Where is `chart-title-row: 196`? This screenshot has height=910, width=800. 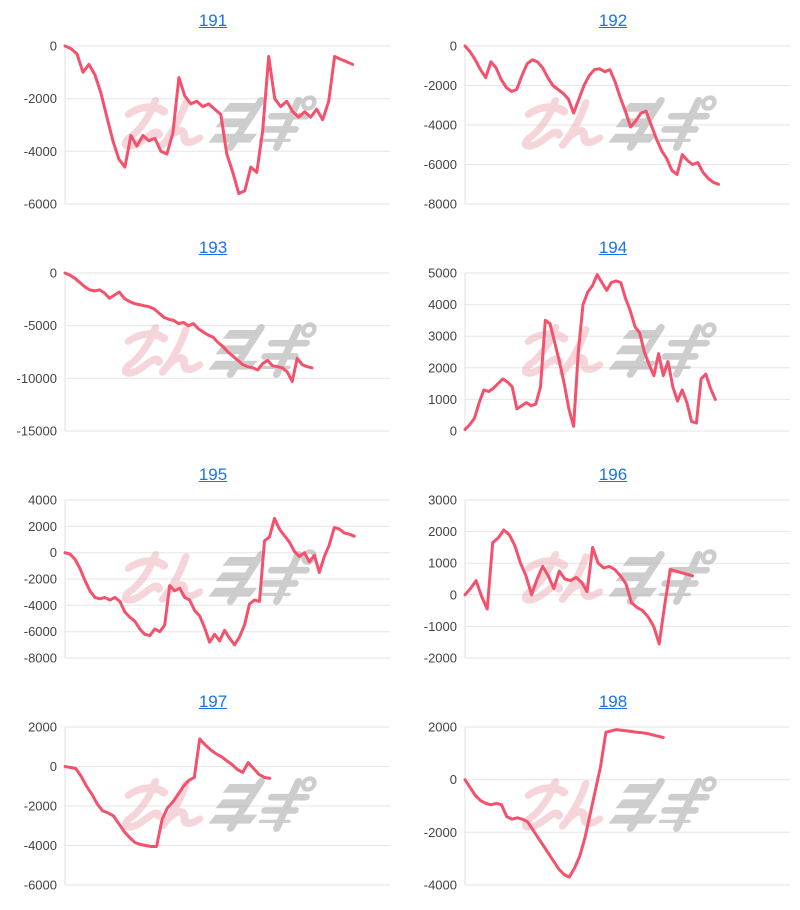 chart-title-row: 196 is located at coordinates (600, 473).